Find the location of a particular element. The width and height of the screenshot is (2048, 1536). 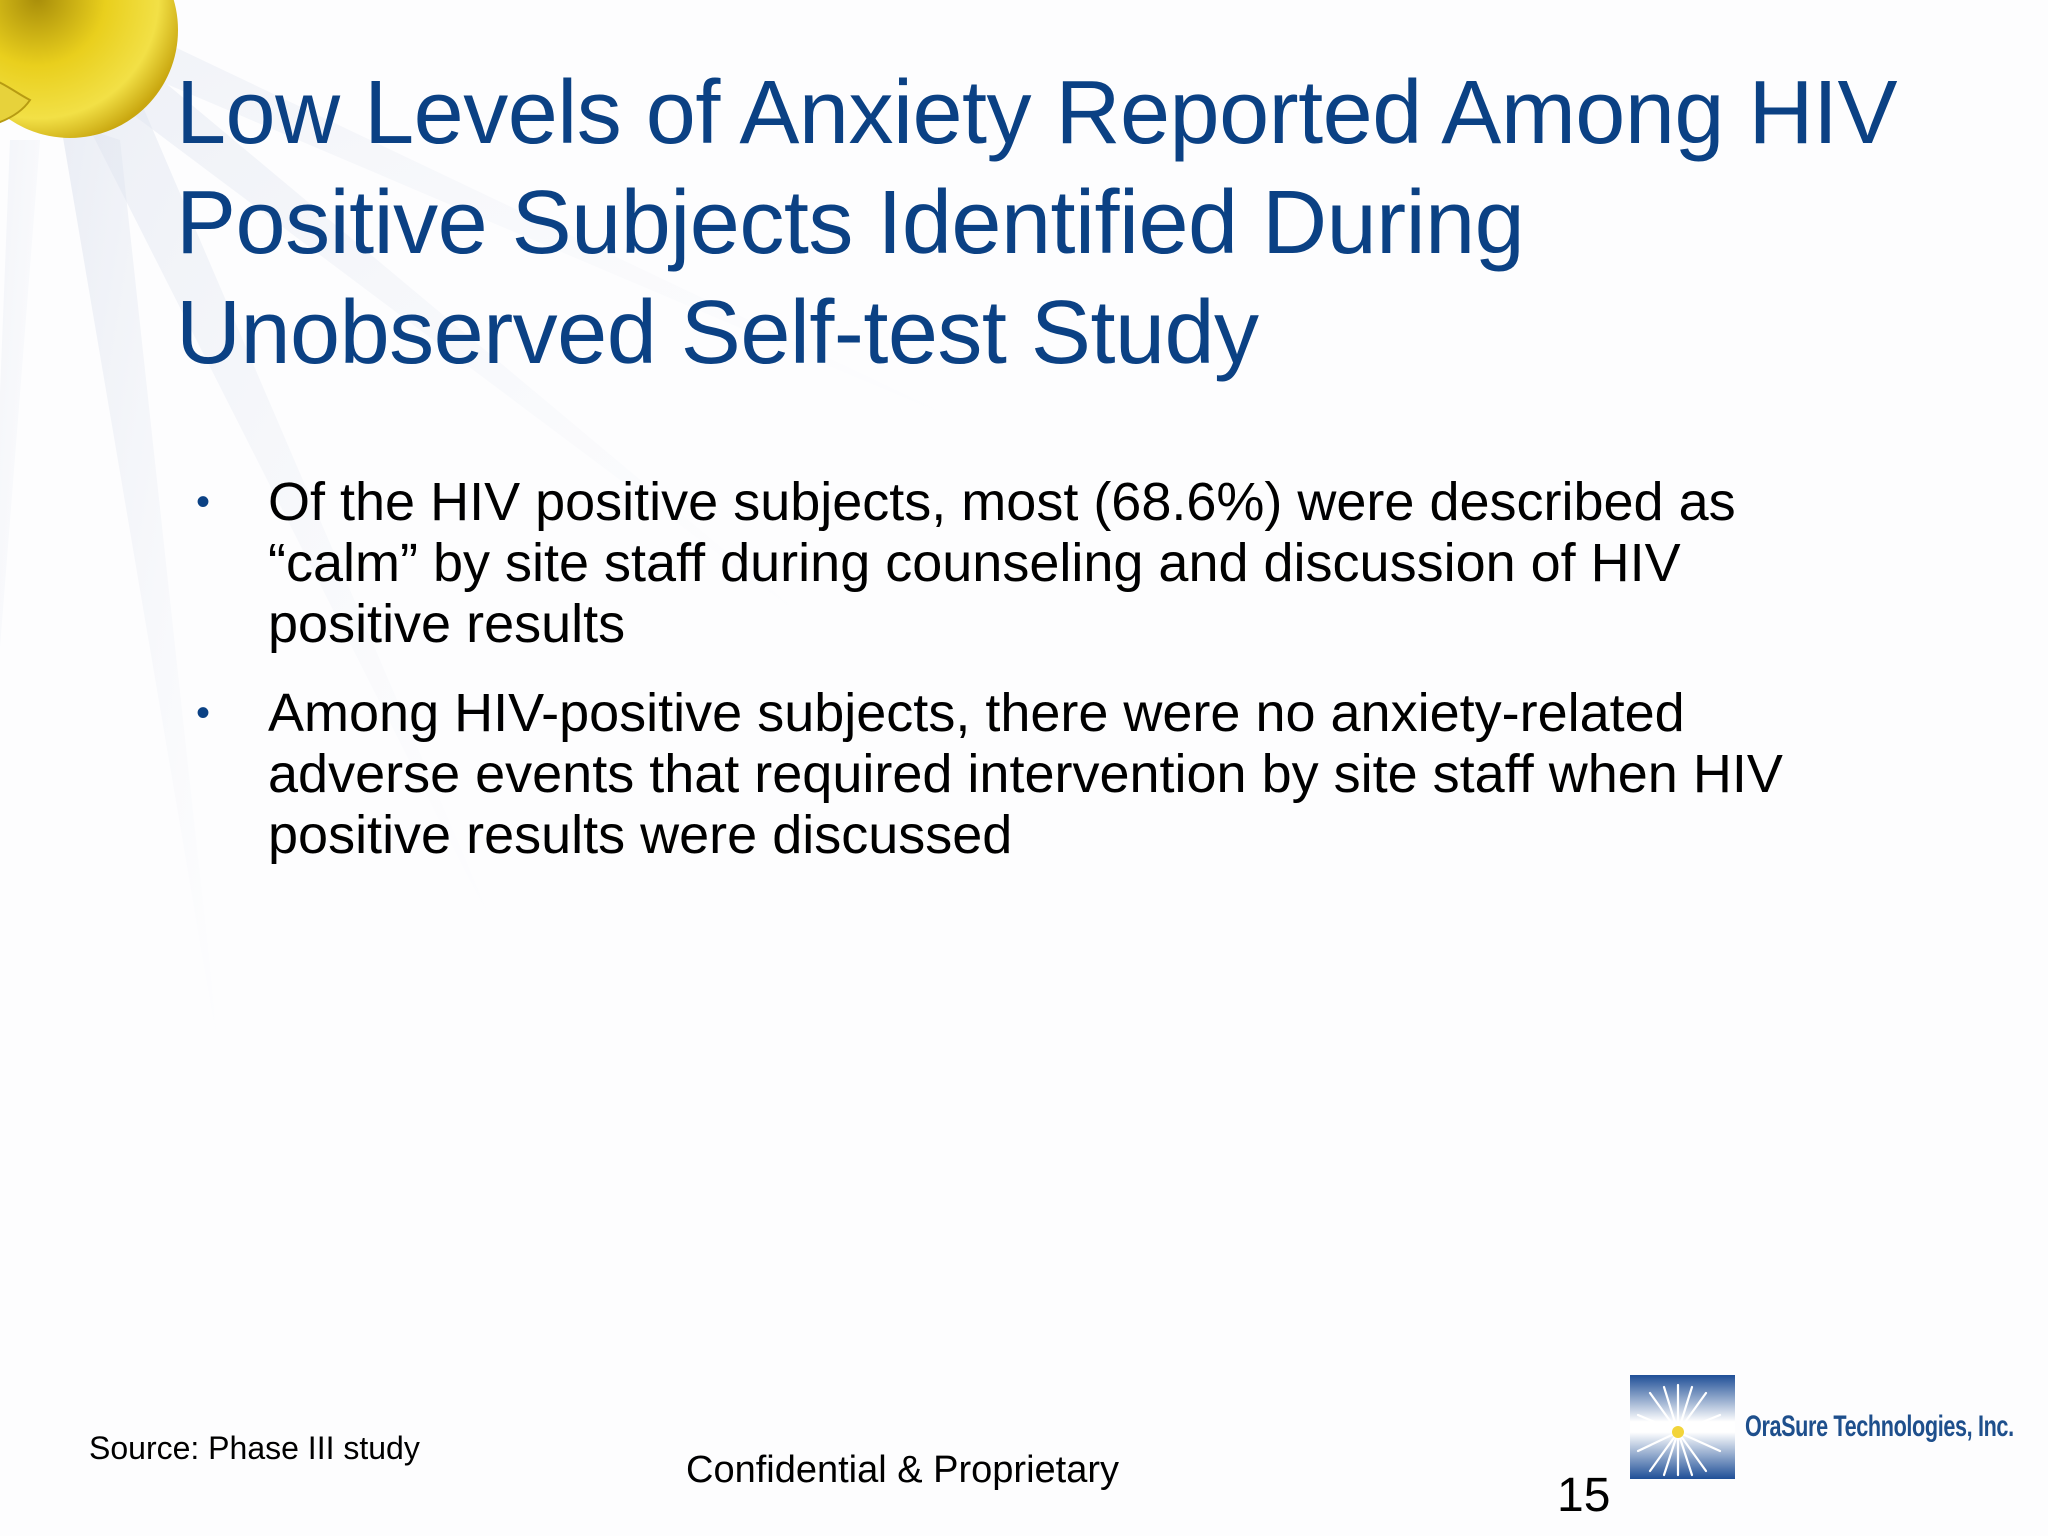

bullet-text-line: positive results were discussed is located at coordinates (640, 835).